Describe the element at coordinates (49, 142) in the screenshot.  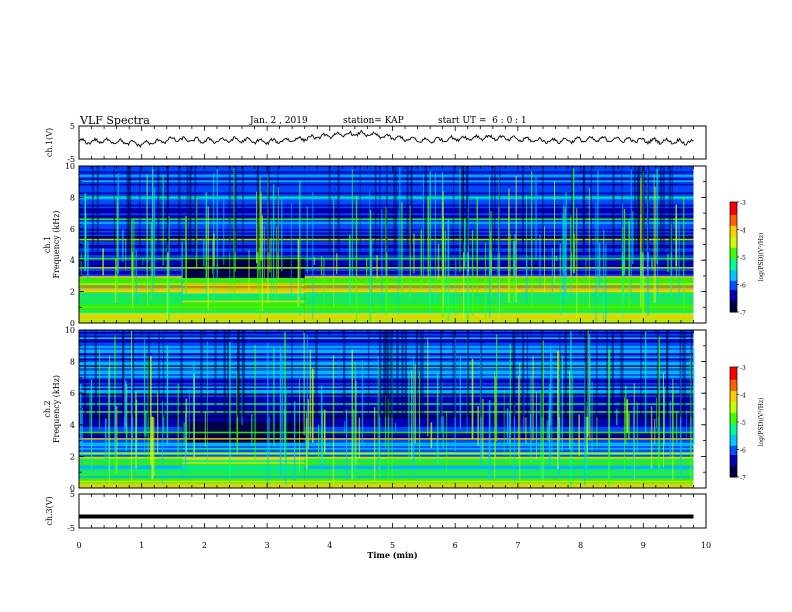
I see `y-axis-label: ch.1(V)` at that location.